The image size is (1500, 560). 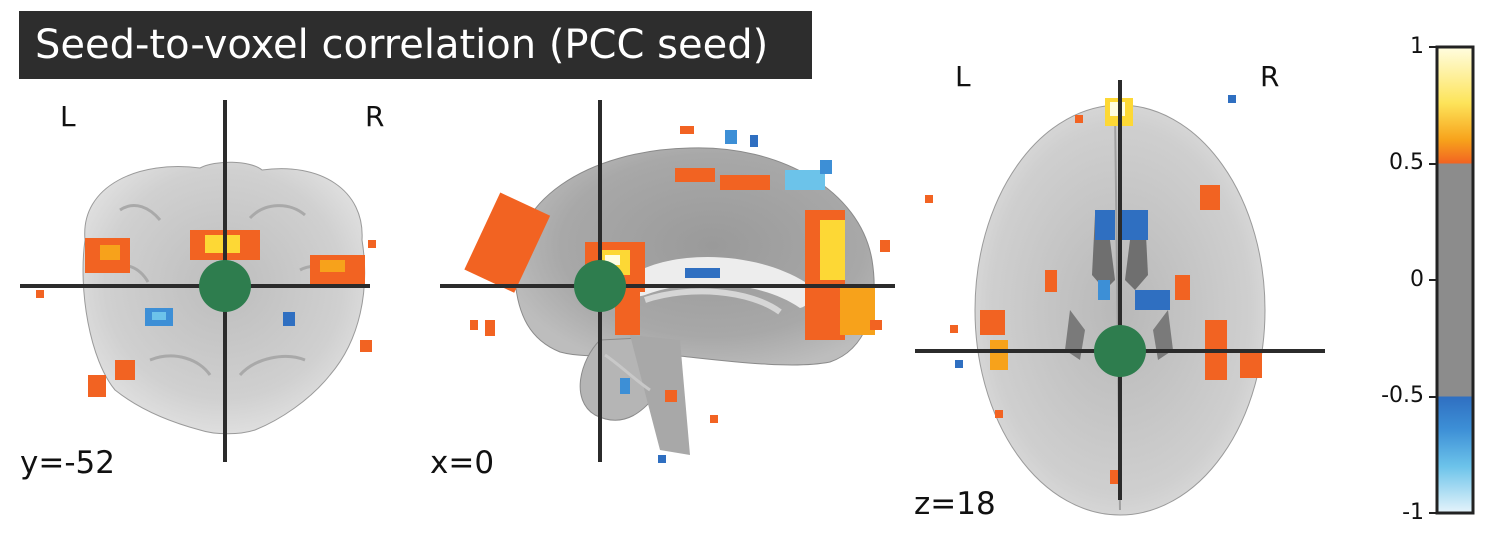 I want to click on coronal-negative-clusters, so click(x=220, y=317).